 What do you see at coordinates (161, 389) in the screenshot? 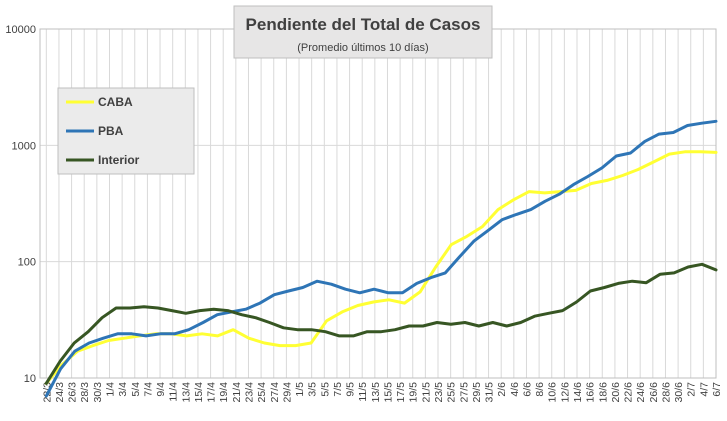
I see `x-tick-label: 9/4` at bounding box center [161, 389].